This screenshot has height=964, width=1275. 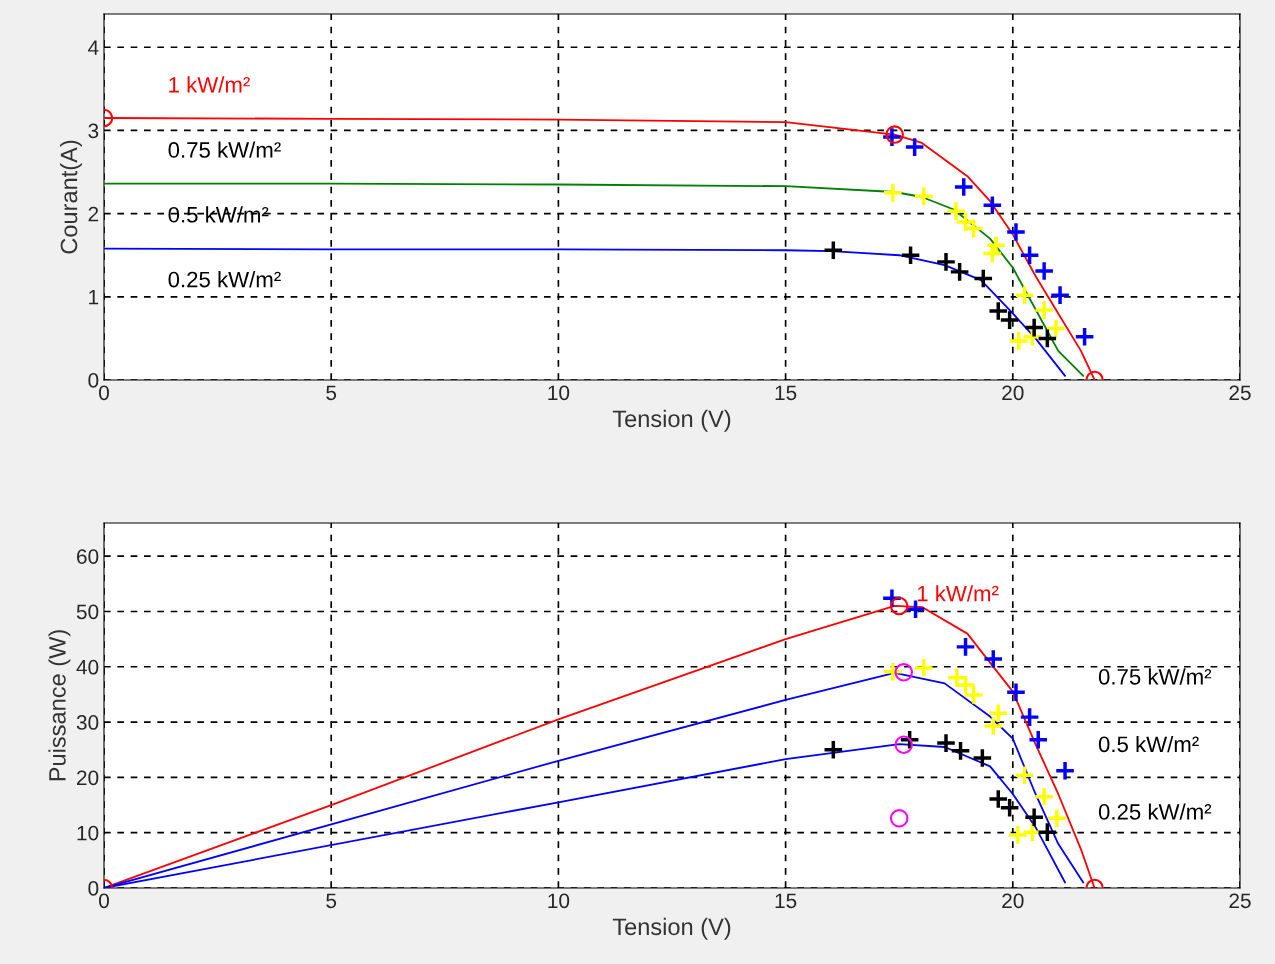 What do you see at coordinates (93, 214) in the screenshot?
I see `y-tick-label: 2` at bounding box center [93, 214].